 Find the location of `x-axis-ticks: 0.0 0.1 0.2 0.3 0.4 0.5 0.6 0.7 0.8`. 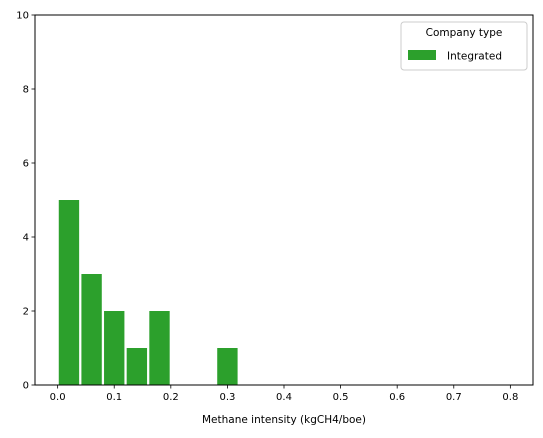

x-axis-ticks: 0.0 0.1 0.2 0.3 0.4 0.5 0.6 0.7 0.8 is located at coordinates (284, 394).